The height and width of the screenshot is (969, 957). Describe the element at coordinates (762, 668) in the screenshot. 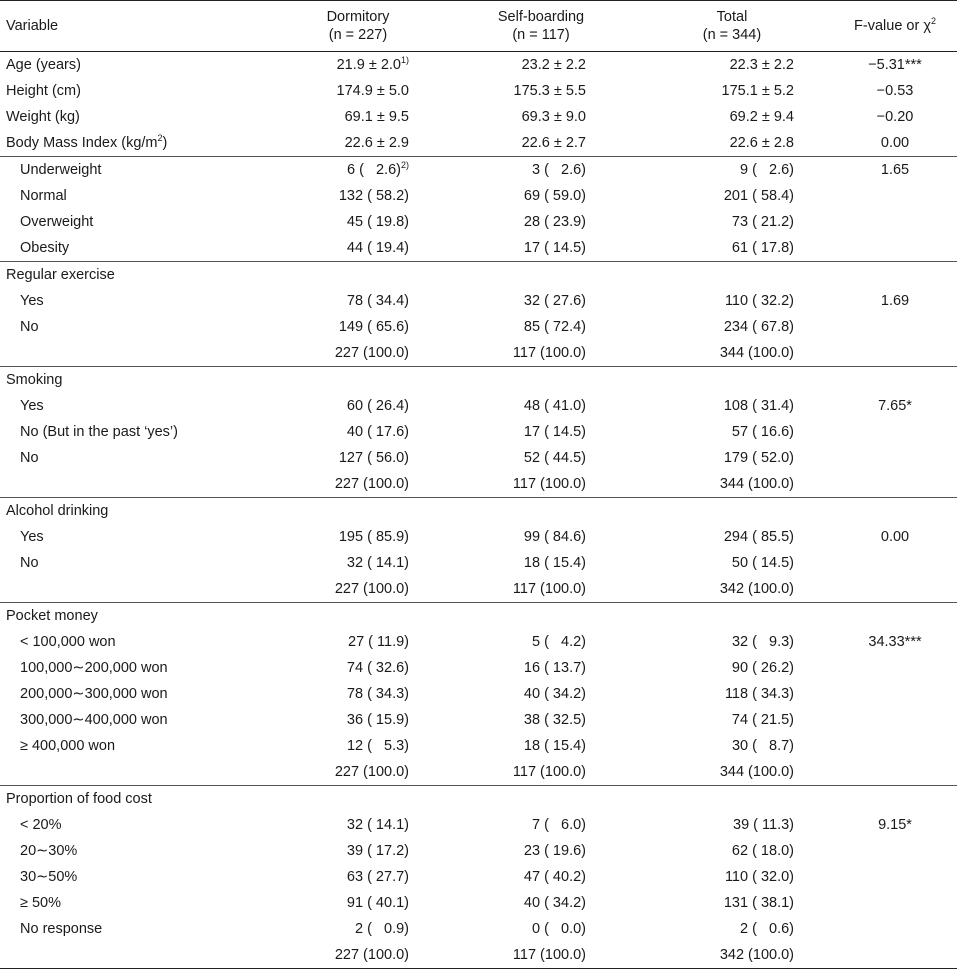

I see `total-cell: 90 ( 26.2)` at that location.